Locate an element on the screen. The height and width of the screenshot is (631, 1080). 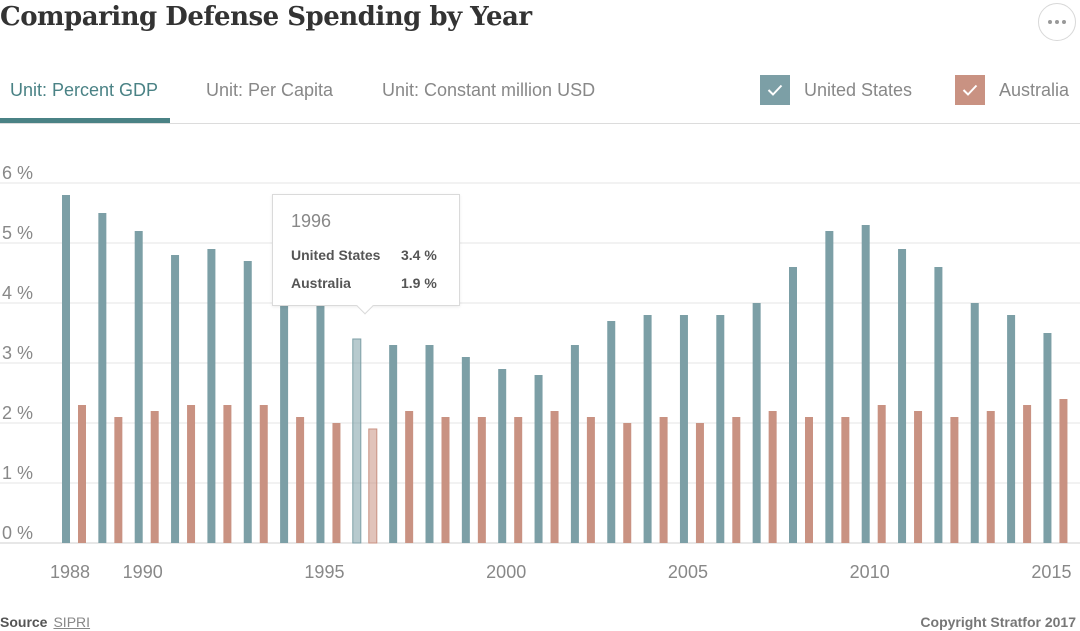
source-note: Source SIPRI is located at coordinates (45, 622).